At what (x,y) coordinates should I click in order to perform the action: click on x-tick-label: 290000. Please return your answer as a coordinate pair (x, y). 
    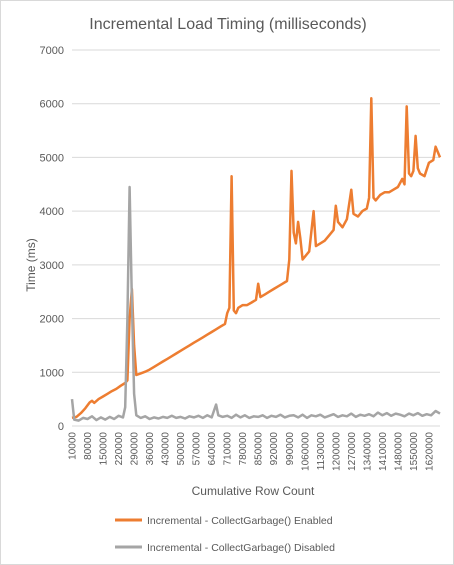
    Looking at the image, I should click on (135, 449).